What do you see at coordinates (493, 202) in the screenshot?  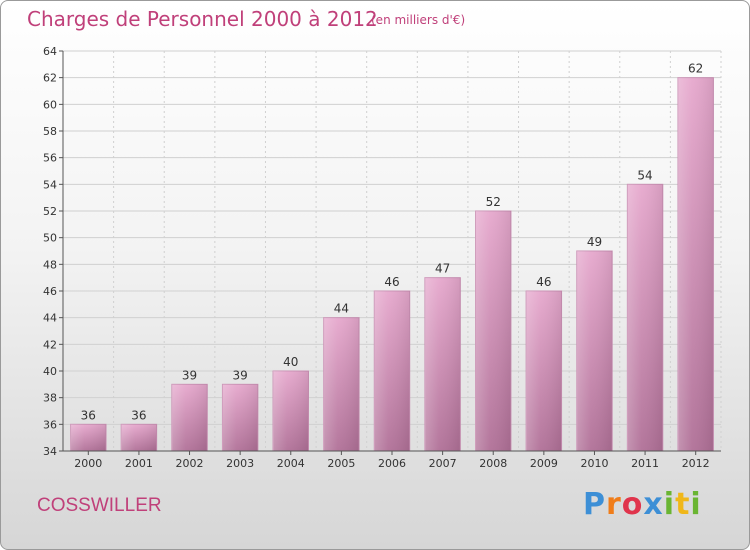 I see `data-label: 52` at bounding box center [493, 202].